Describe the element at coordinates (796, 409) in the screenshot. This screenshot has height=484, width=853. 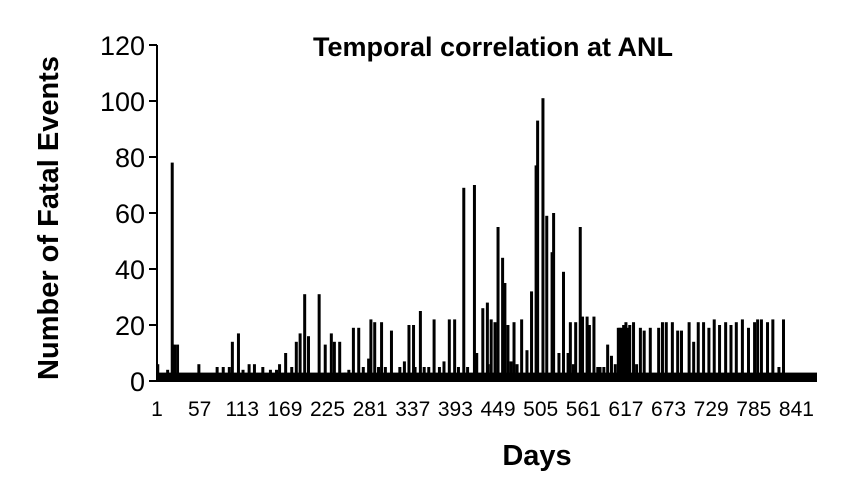
I see `x-tick-label: 841` at that location.